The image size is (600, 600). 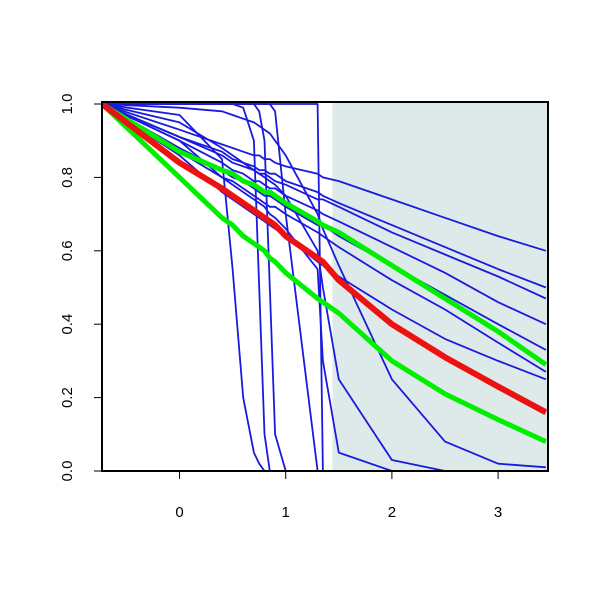 What do you see at coordinates (498, 512) in the screenshot?
I see `x-tick-label: 3` at bounding box center [498, 512].